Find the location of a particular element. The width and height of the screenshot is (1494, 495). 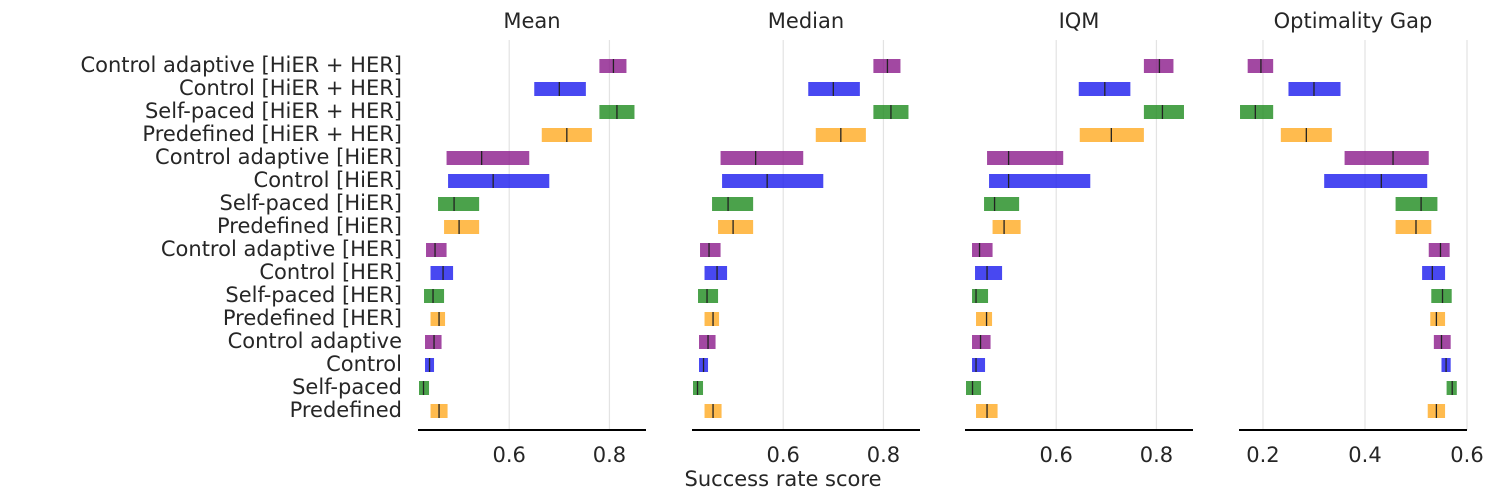

method-label: Control adaptive is located at coordinates (315, 341).